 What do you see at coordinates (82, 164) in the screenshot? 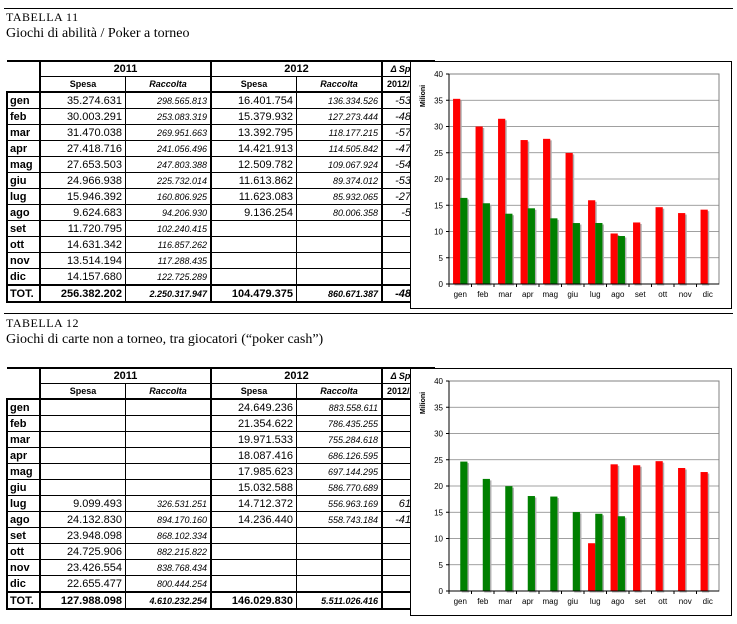
I see `spesa-2011-cell: 27.653.503` at bounding box center [82, 164].